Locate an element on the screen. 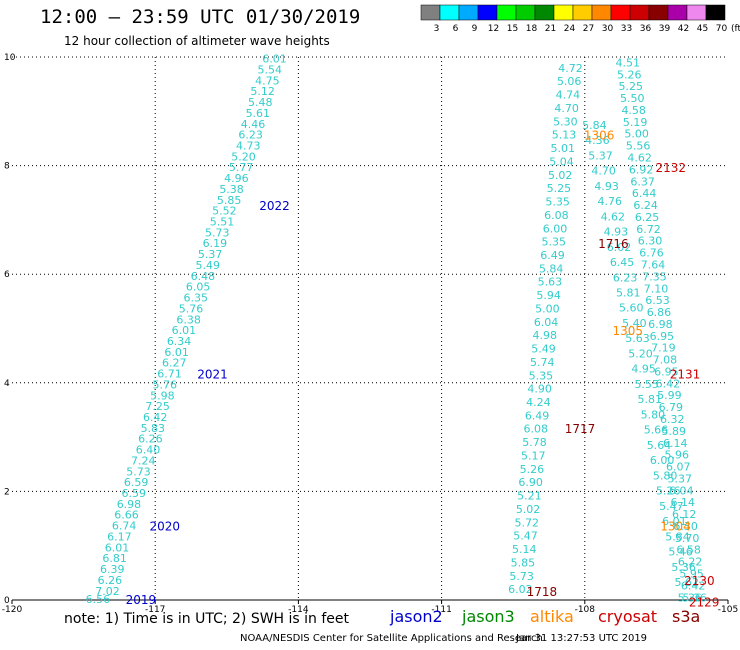 The height and width of the screenshot is (650, 740). swh-value: 6.72 is located at coordinates (648, 229).